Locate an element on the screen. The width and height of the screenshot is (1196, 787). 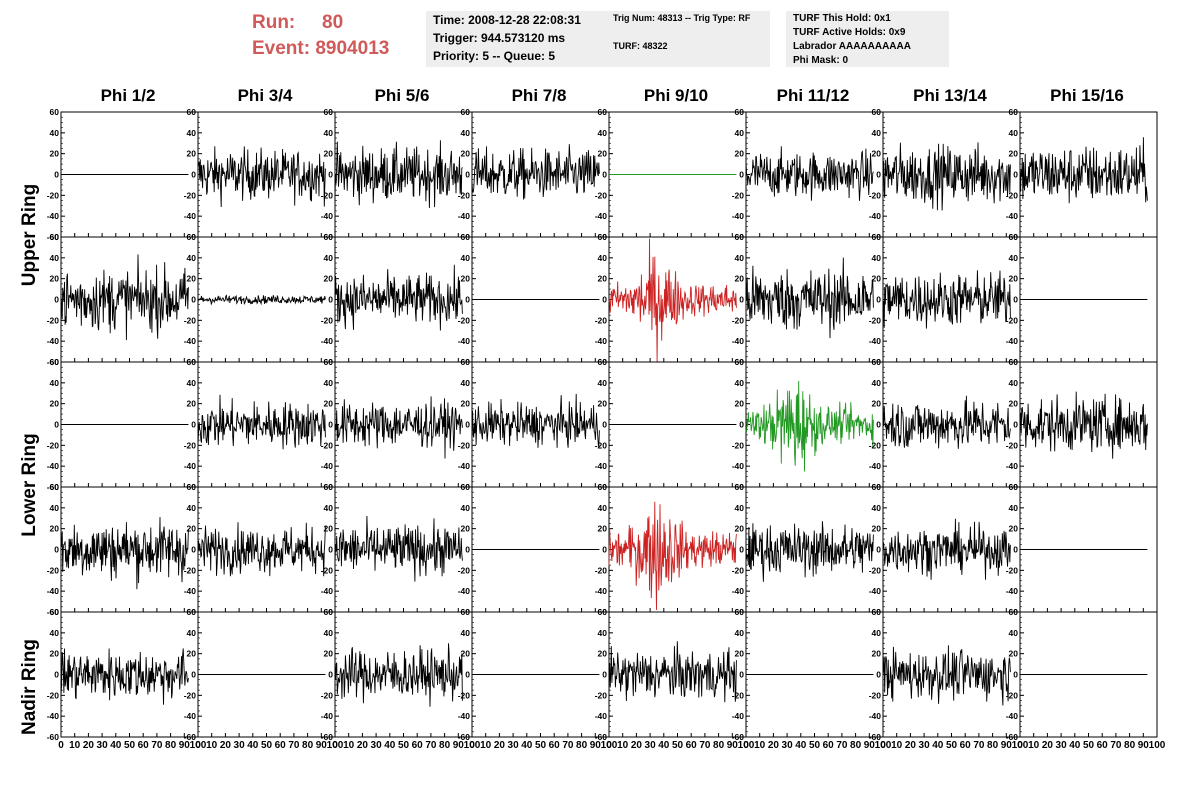
event-label: Event: is located at coordinates (281, 48).